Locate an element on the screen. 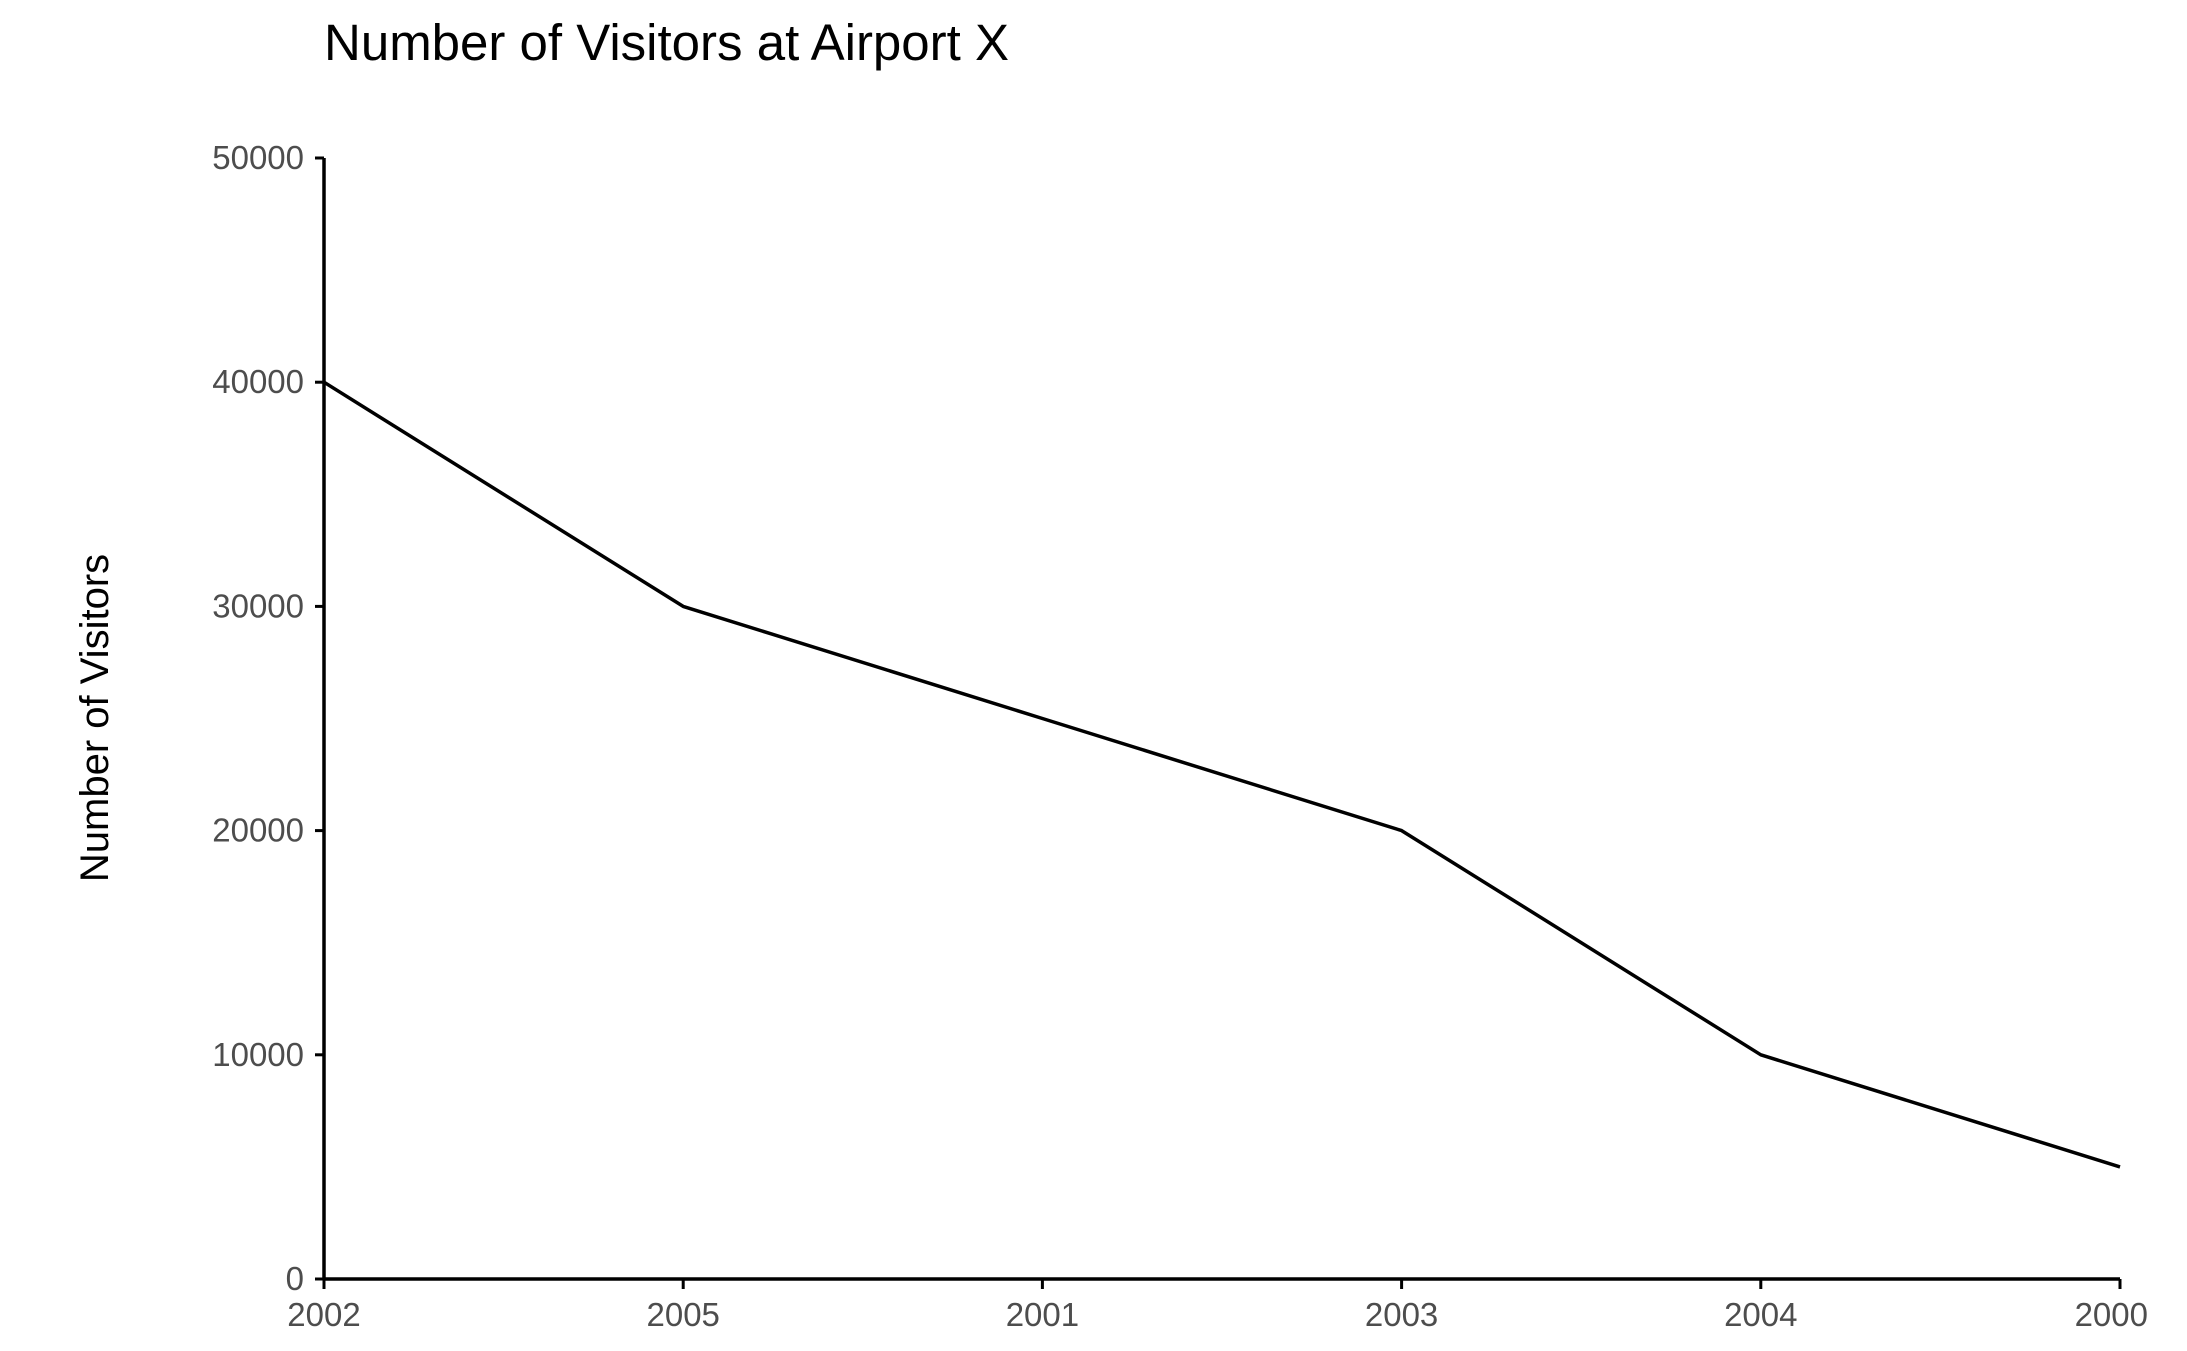 The image size is (2187, 1351). y-tick-label: 20000 is located at coordinates (258, 830).